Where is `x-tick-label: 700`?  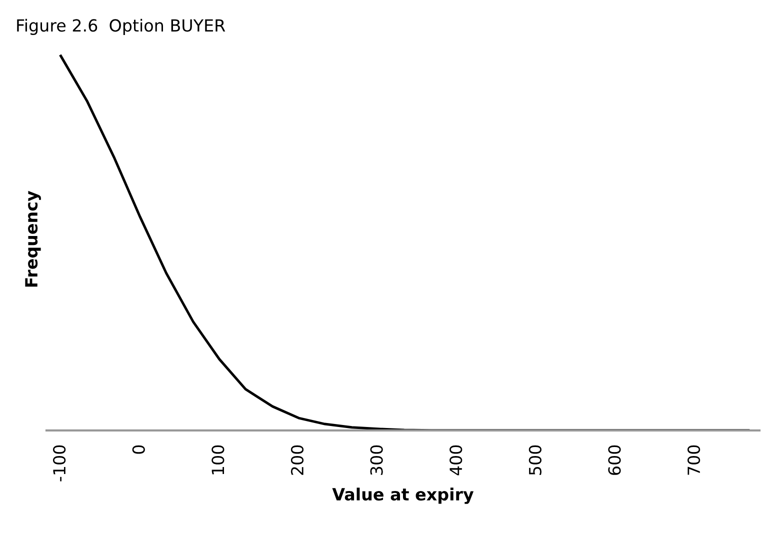 x-tick-label: 700 is located at coordinates (693, 460).